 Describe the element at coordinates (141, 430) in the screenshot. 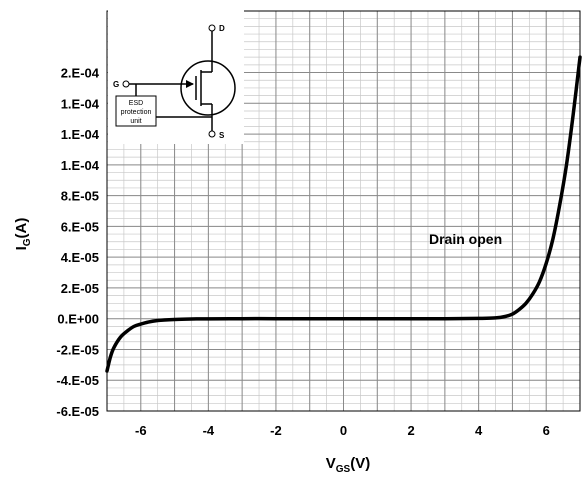

I see `x-tick-label: -6` at that location.